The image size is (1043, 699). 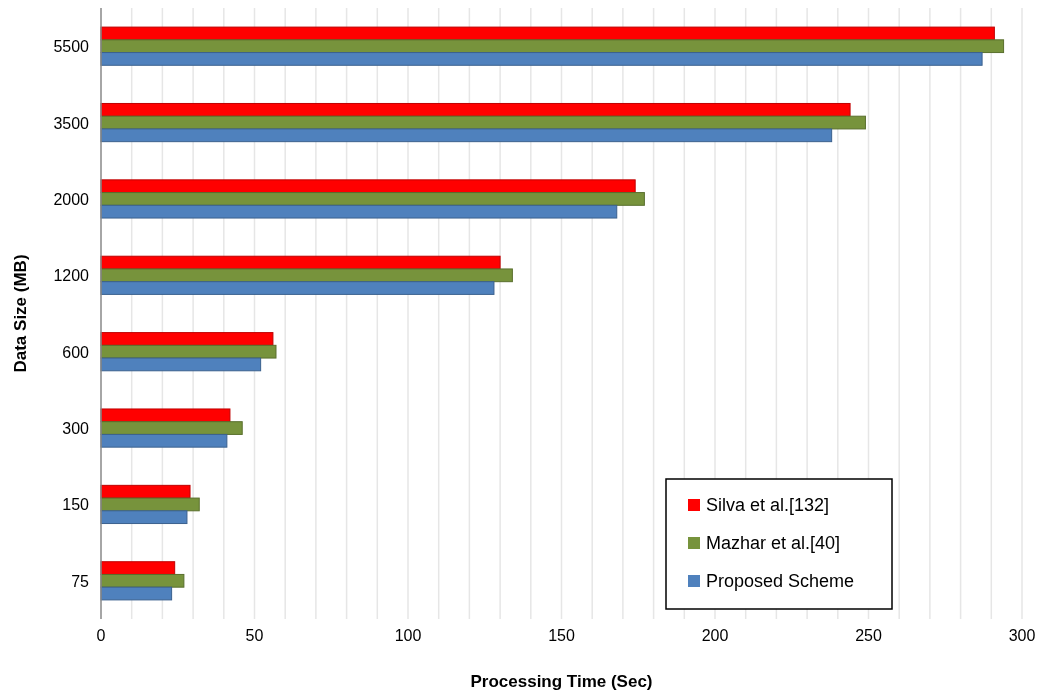 I want to click on x-tick-label: 200, so click(x=715, y=635).